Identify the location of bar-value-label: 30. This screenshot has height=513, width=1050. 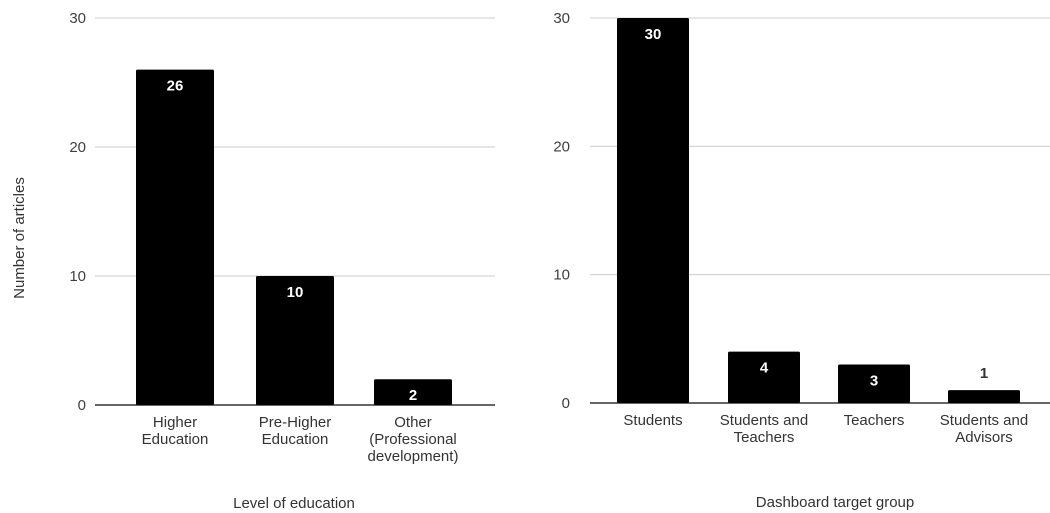
(653, 34).